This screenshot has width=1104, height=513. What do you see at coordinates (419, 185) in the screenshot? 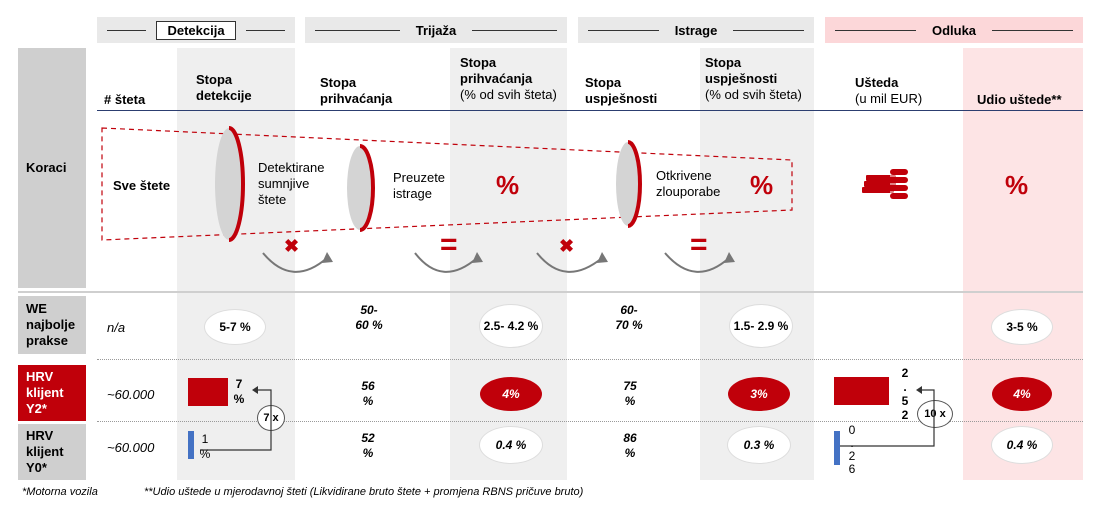
I see `funnel-label-preuzete: Preuzete istrage` at bounding box center [419, 185].